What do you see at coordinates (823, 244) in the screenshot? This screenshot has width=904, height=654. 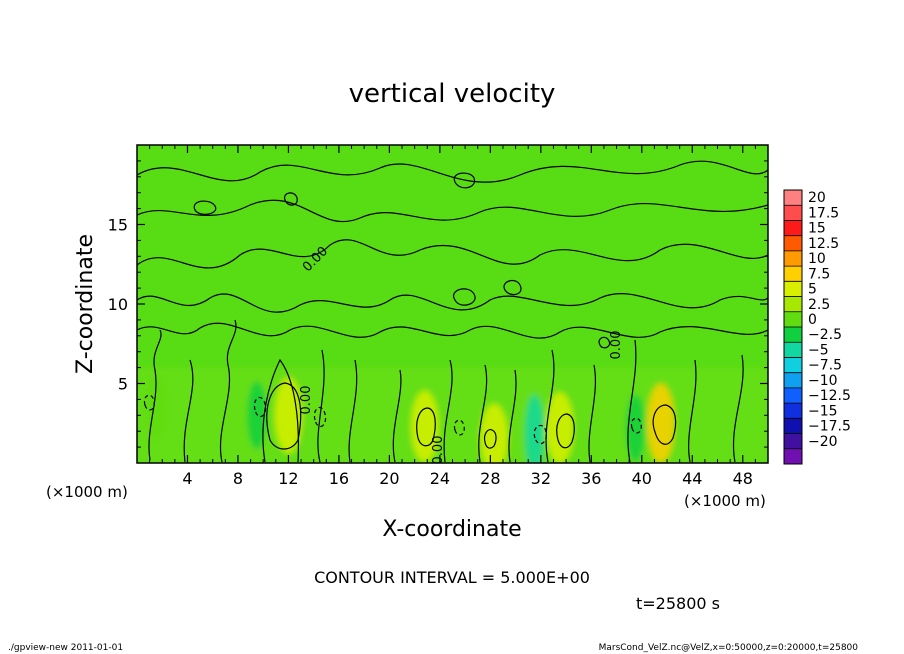 I see `colorbar-label: 12.5` at bounding box center [823, 244].